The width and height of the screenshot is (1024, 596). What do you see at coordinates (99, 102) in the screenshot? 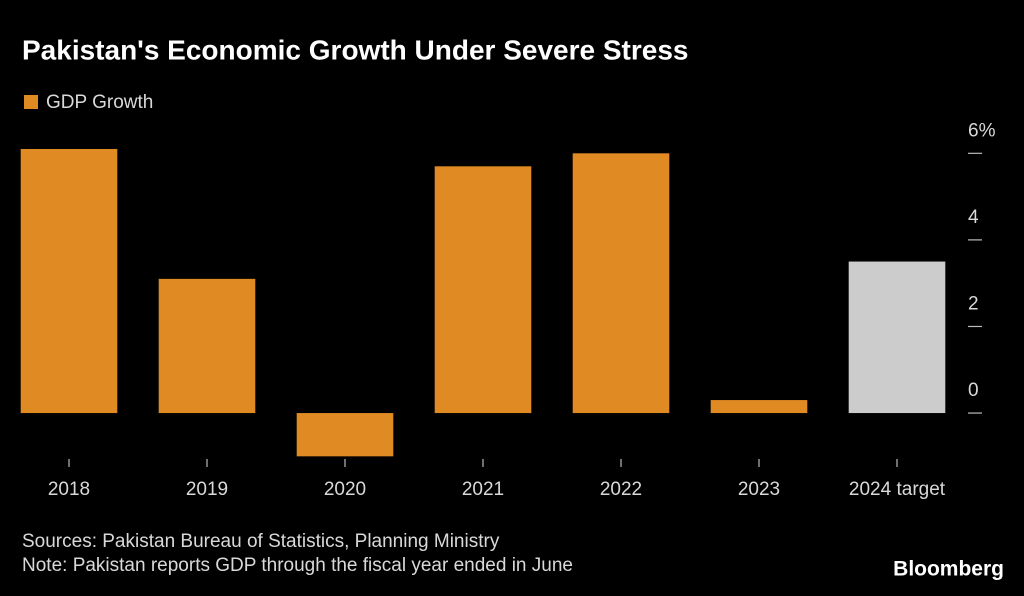
I see `legend-label: GDP Growth` at bounding box center [99, 102].